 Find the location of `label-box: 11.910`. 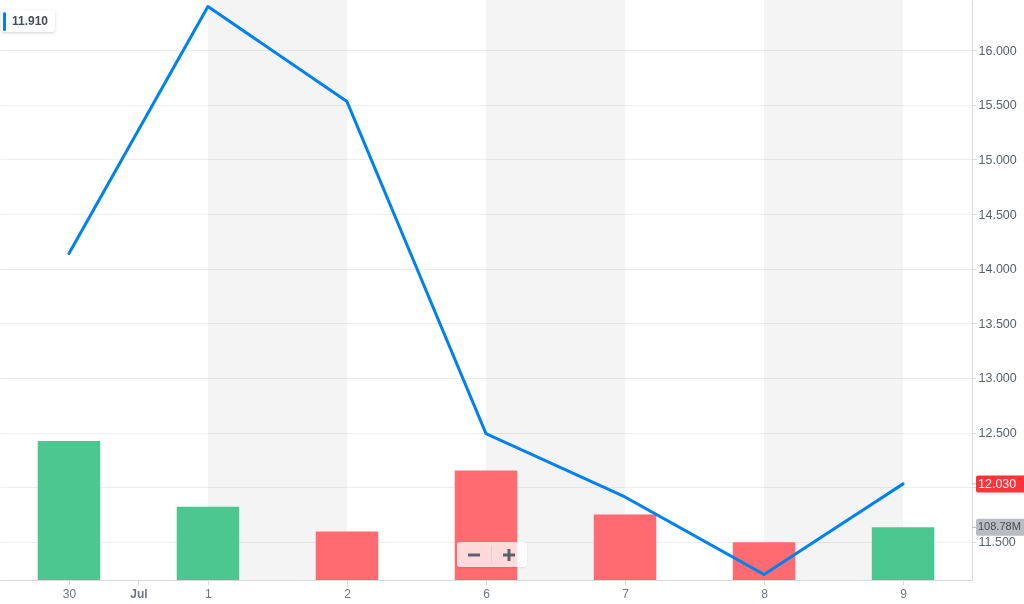

label-box: 11.910 is located at coordinates (28, 21).